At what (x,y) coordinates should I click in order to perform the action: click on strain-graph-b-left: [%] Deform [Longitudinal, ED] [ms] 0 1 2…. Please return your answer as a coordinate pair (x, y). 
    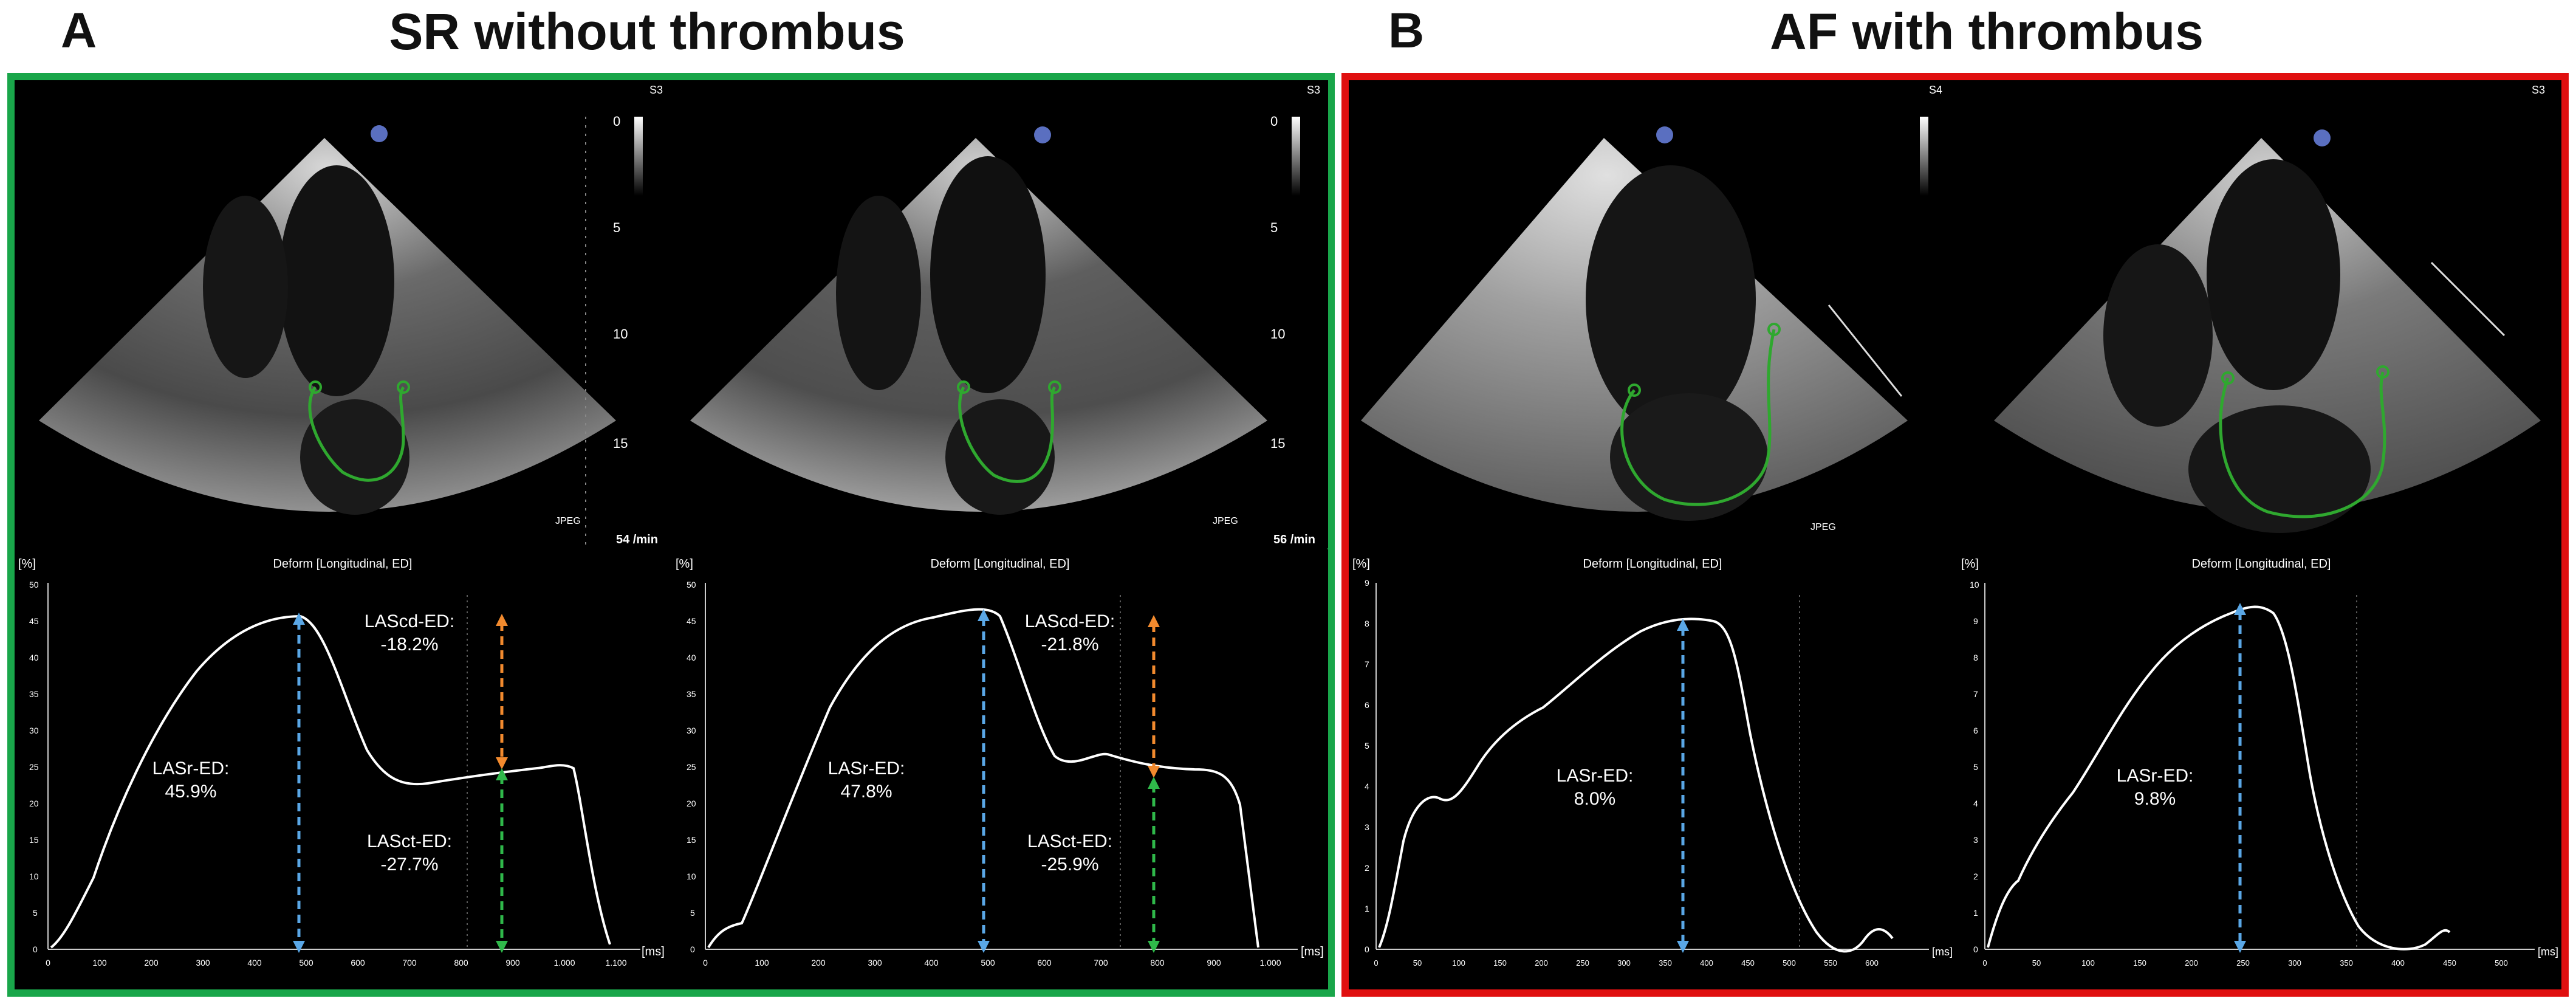
    Looking at the image, I should click on (1652, 769).